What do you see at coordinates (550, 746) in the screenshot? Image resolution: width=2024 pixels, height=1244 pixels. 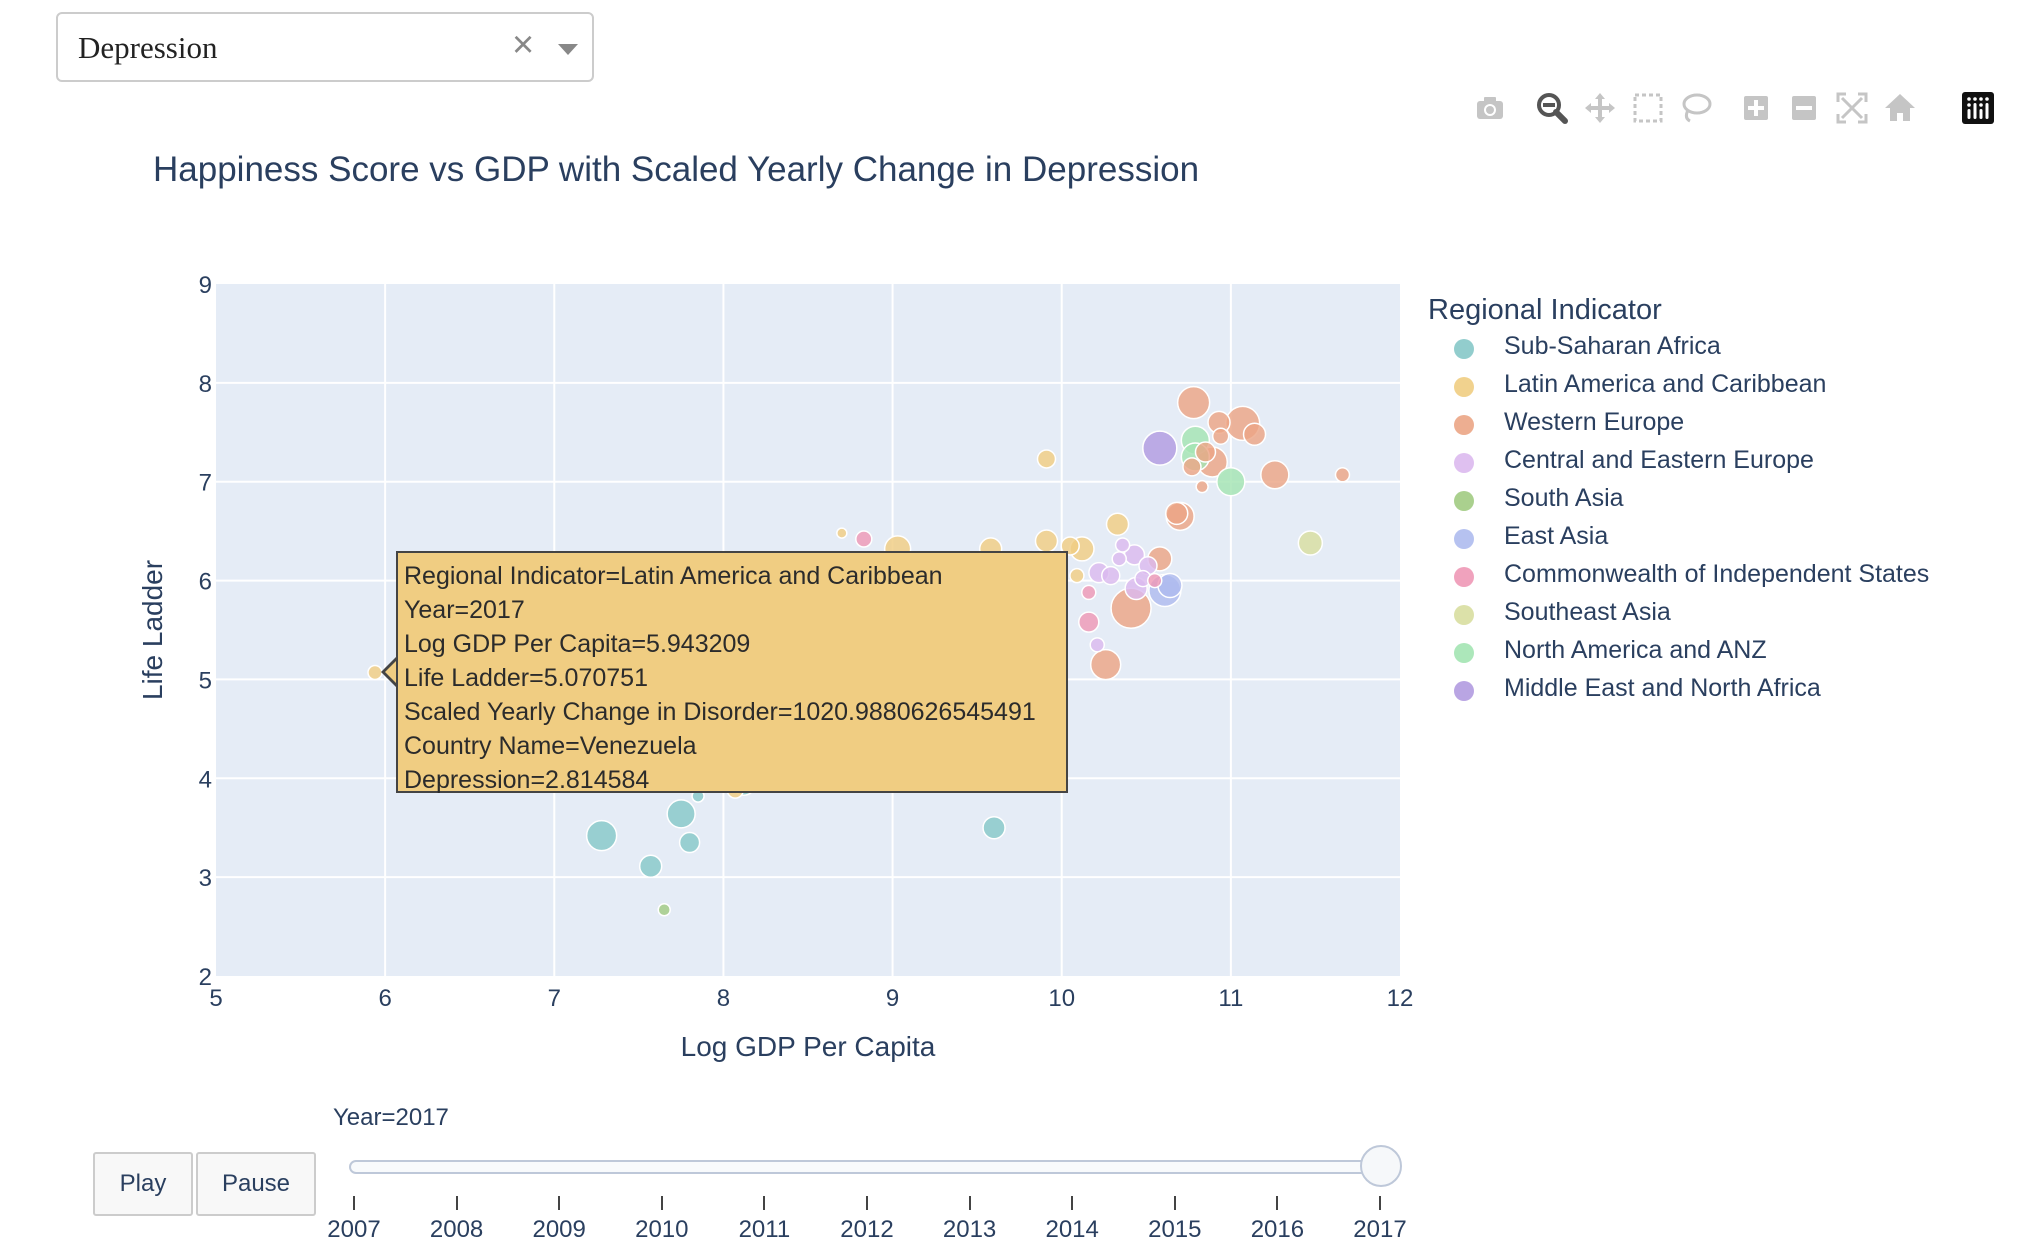 I see `tooltip-line: Country Name=Venezuela` at bounding box center [550, 746].